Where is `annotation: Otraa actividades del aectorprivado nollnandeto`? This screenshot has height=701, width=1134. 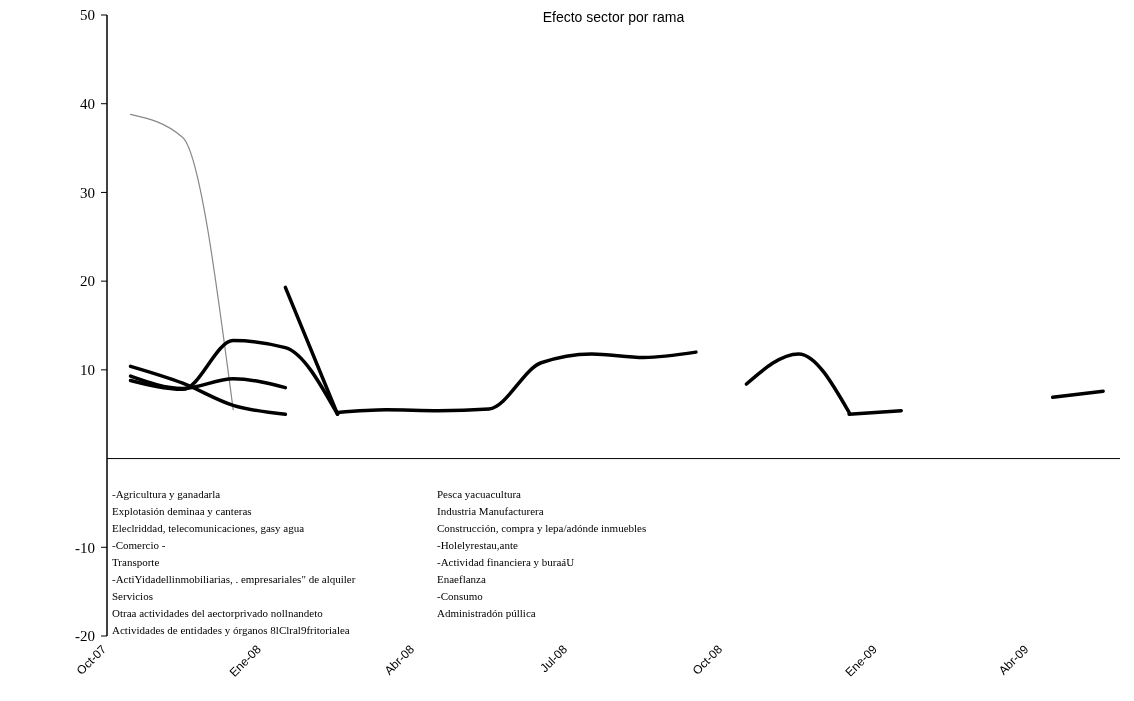 annotation: Otraa actividades del aectorprivado nollnandeto is located at coordinates (218, 613).